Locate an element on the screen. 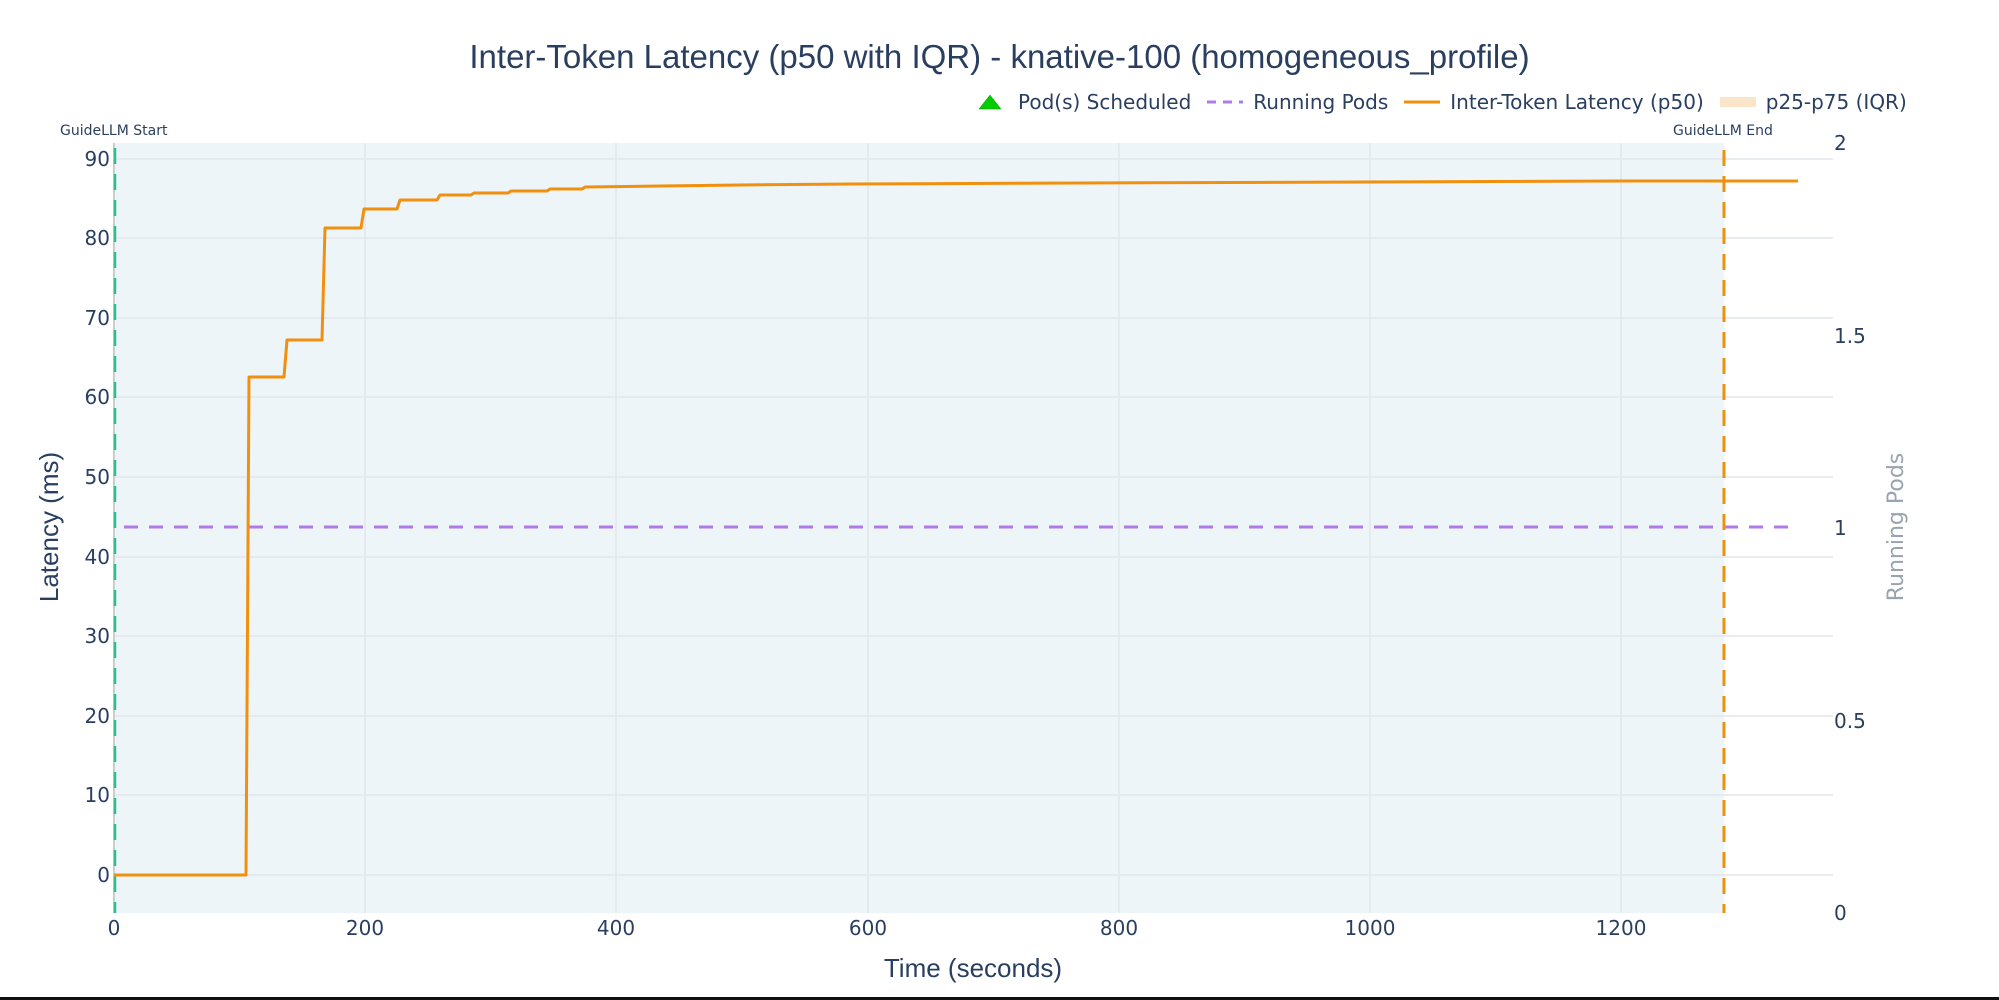 The width and height of the screenshot is (1999, 1000). x-ticks: 0 200 400 600 800 1000 1200 is located at coordinates (877, 928).